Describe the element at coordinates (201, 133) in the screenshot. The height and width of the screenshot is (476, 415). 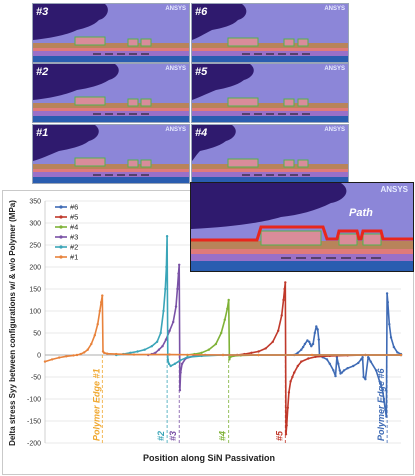
I see `panel-label: #4` at that location.